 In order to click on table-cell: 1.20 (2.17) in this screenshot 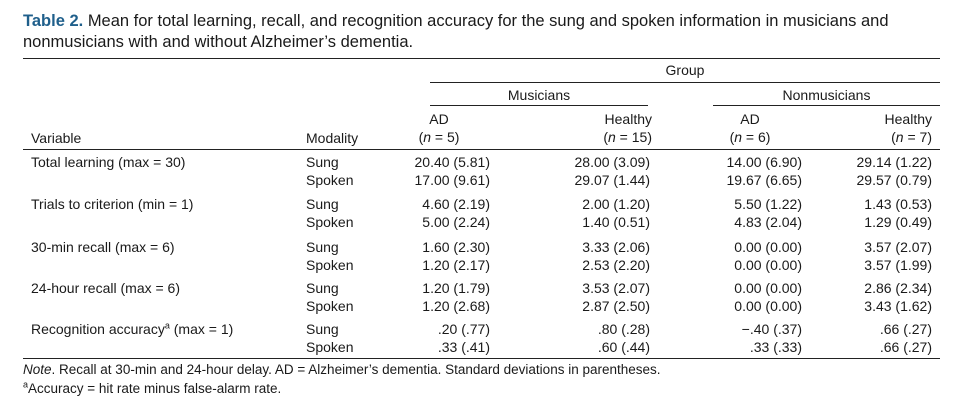, I will do `click(456, 265)`.